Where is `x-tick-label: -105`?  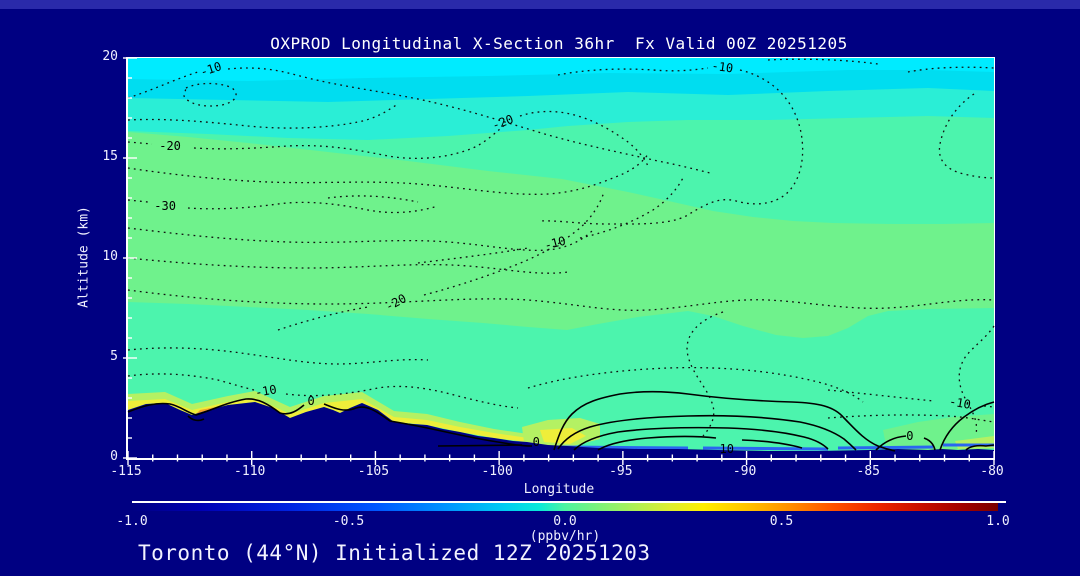
x-tick-label: -105 is located at coordinates (373, 471).